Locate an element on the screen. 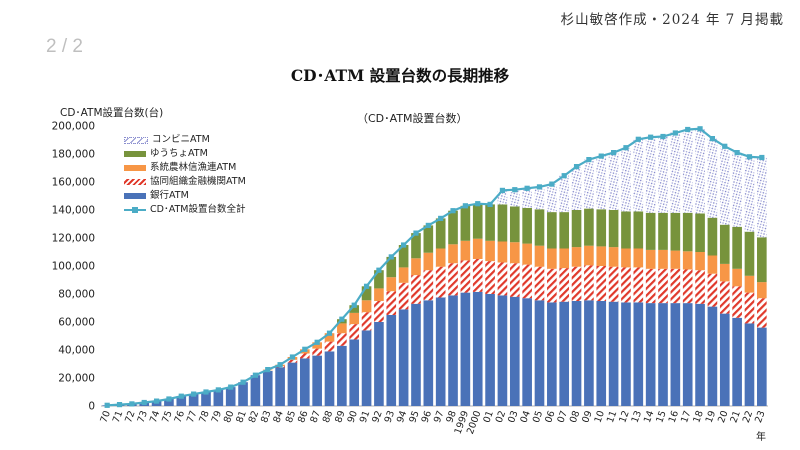  x-tick-label: 04 is located at coordinates (525, 416).